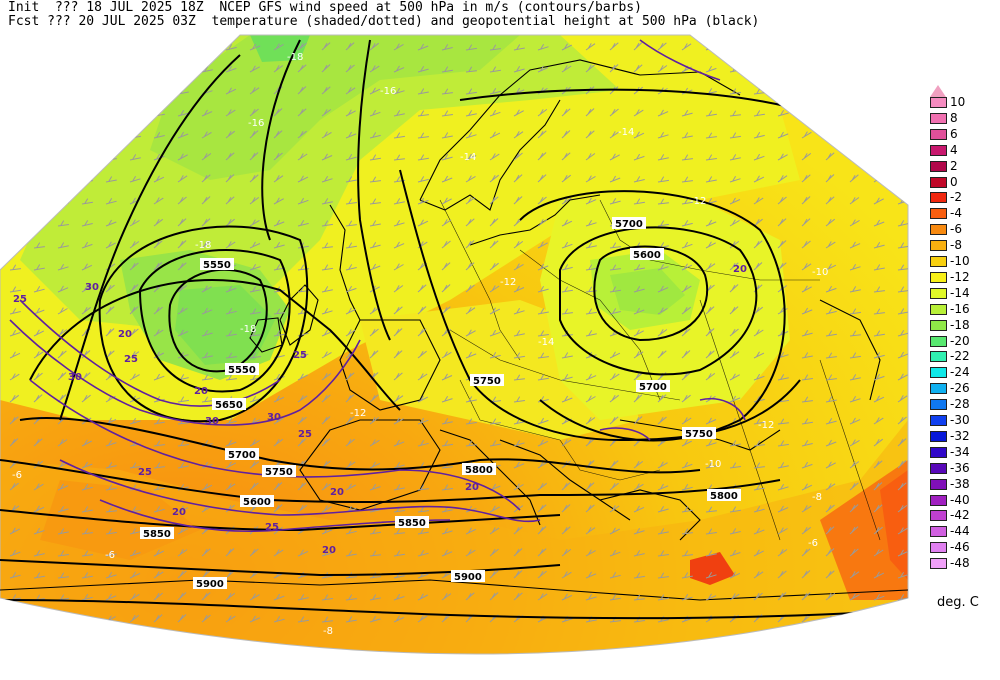 This screenshot has width=1000, height=680. I want to click on svg-text: 5650, so click(229, 405).